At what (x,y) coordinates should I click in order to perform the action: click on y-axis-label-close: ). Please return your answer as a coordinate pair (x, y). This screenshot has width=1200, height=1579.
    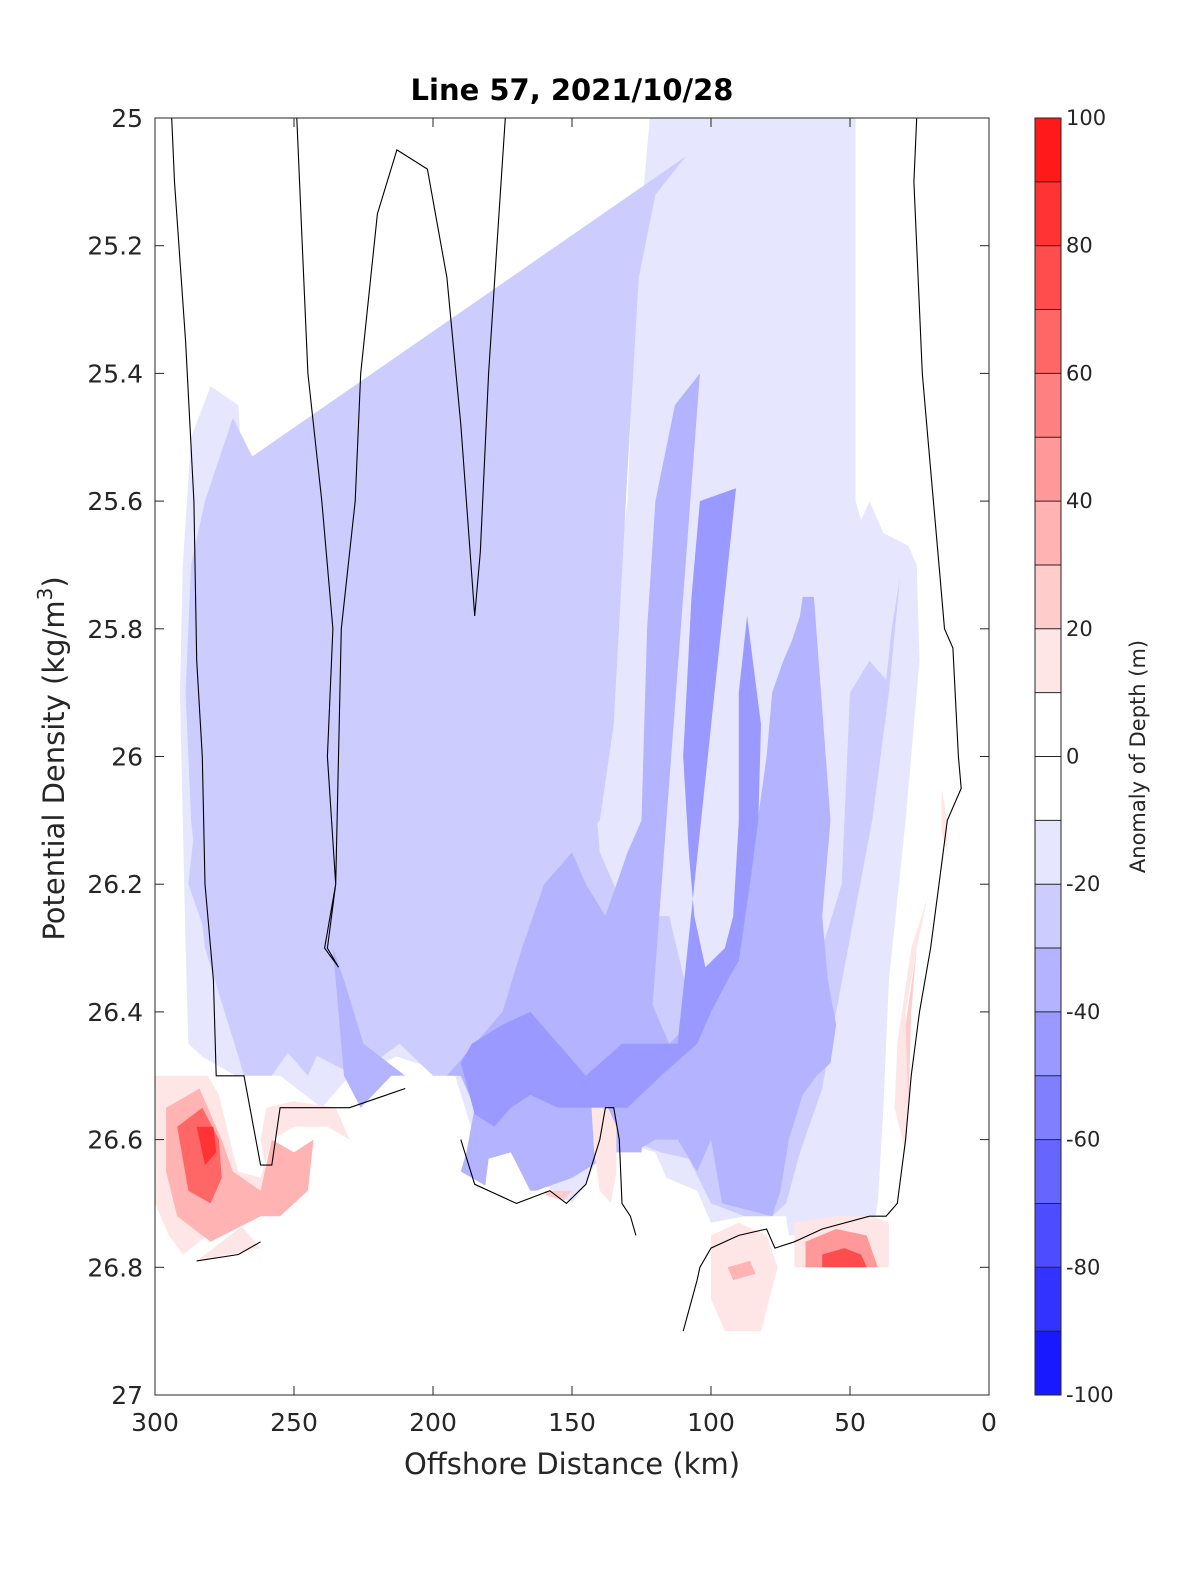
    Looking at the image, I should click on (54, 581).